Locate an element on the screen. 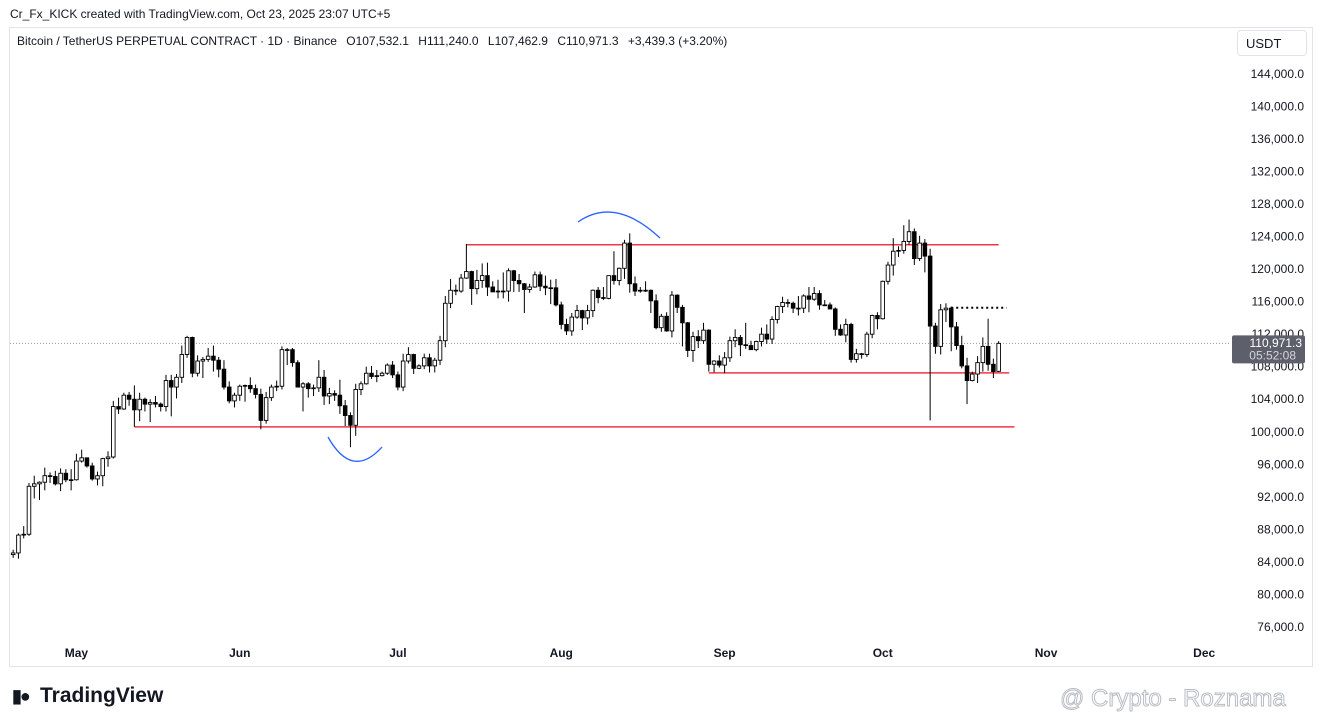 The height and width of the screenshot is (725, 1321). y-tick-label: 116,000.0 is located at coordinates (1278, 302).